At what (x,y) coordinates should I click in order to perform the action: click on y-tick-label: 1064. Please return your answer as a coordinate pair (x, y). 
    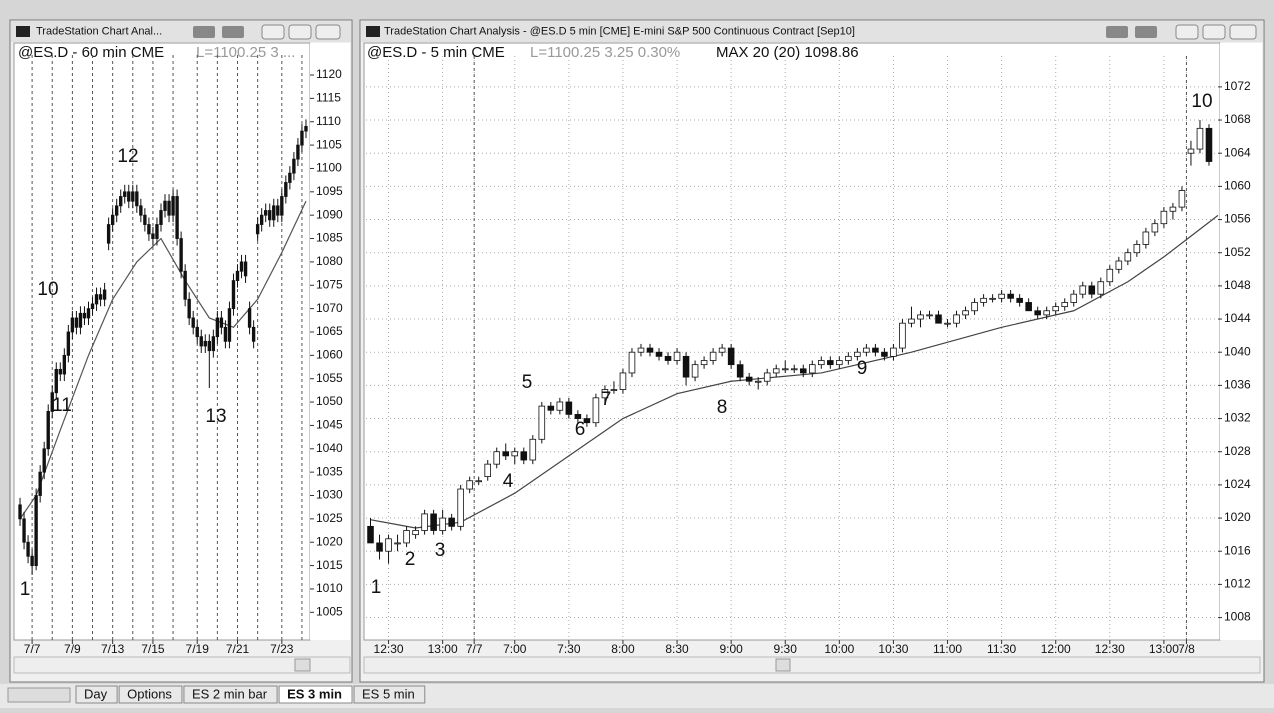
    Looking at the image, I should click on (1237, 152).